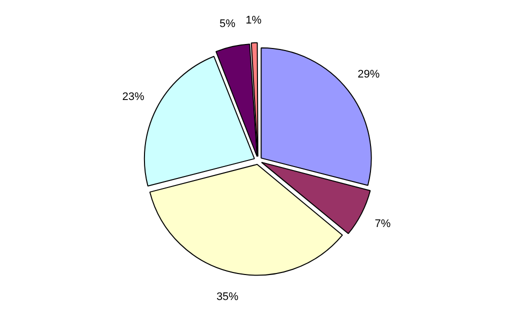 The height and width of the screenshot is (319, 516). Describe the element at coordinates (254, 20) in the screenshot. I see `data-label: 1%` at that location.